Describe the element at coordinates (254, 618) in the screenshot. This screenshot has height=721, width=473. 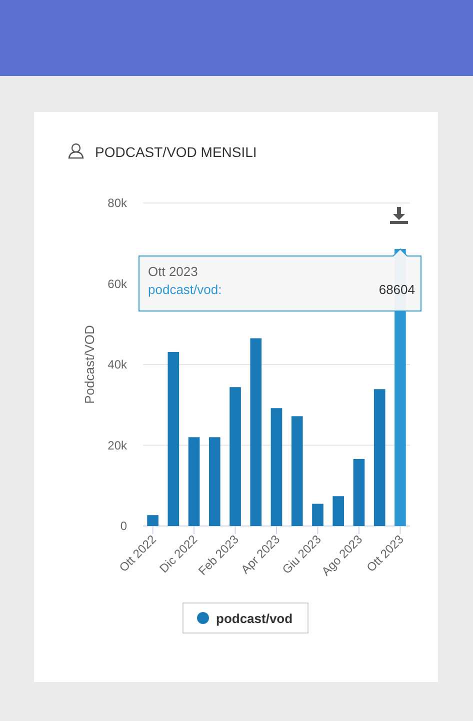
I see `legend-label: podcast/vod` at that location.